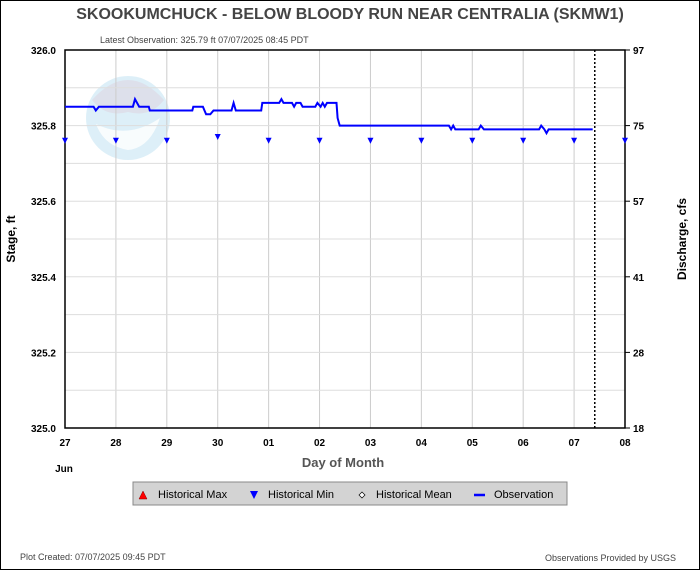  Describe the element at coordinates (93, 557) in the screenshot. I see `plot-created: Plot Created: 07/07/2025 09:45 PDT` at that location.